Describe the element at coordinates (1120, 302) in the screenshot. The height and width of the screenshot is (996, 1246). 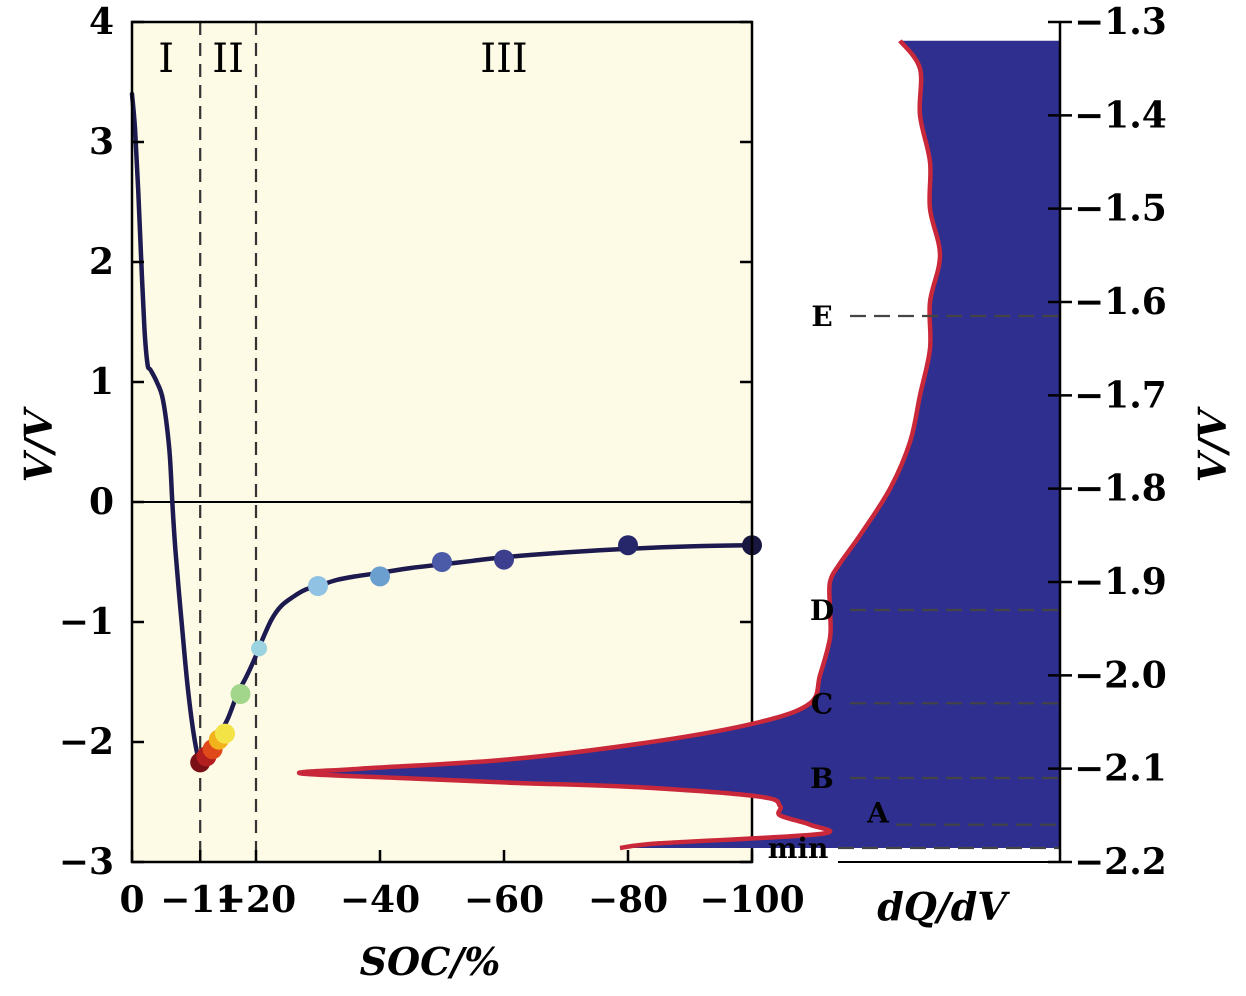
I see `dqdv-tick-label: −1.6` at that location.